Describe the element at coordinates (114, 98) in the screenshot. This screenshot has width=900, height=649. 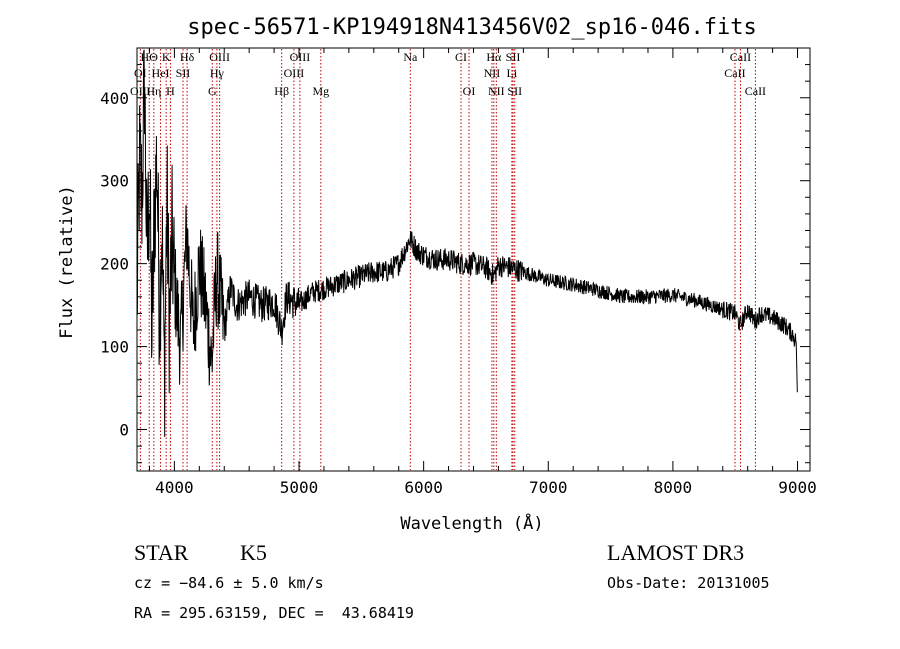
I see `y-tick-label: 400` at that location.